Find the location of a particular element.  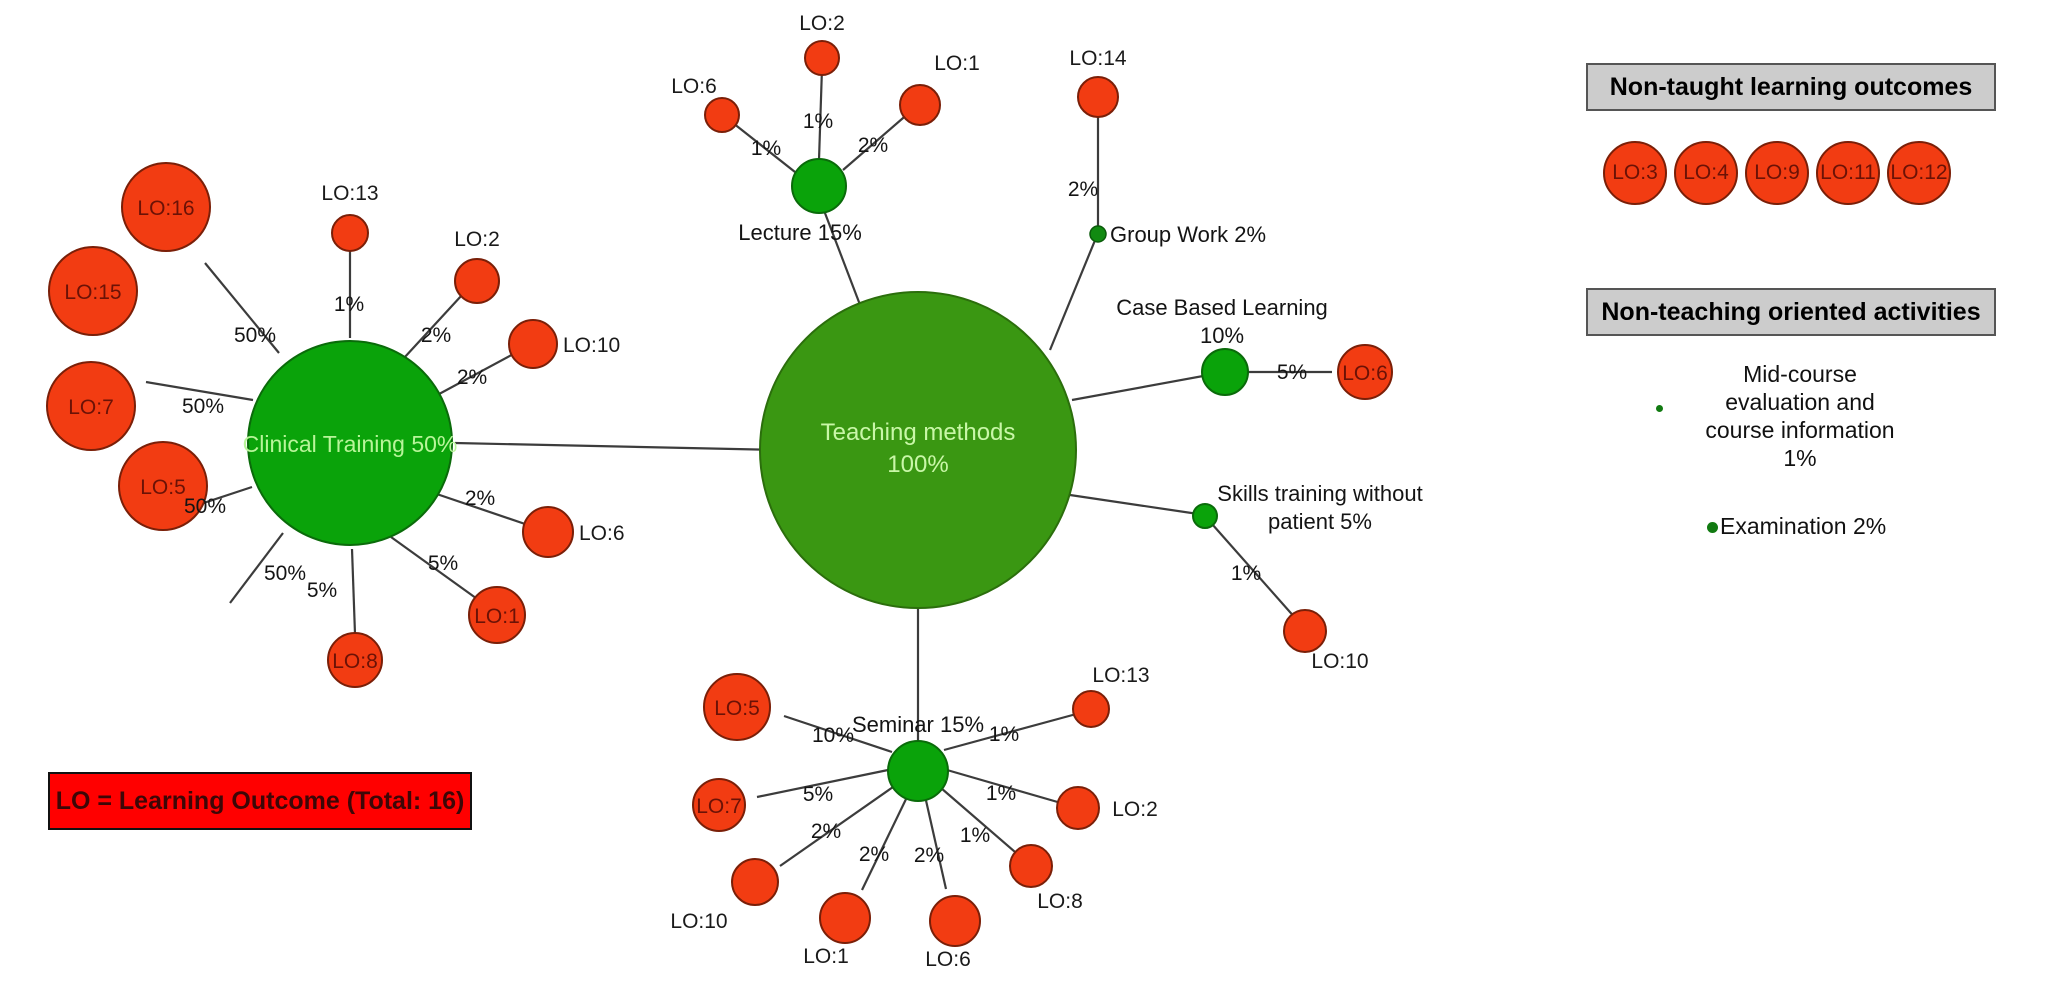

node-seminar-lo7 is located at coordinates (719, 805).